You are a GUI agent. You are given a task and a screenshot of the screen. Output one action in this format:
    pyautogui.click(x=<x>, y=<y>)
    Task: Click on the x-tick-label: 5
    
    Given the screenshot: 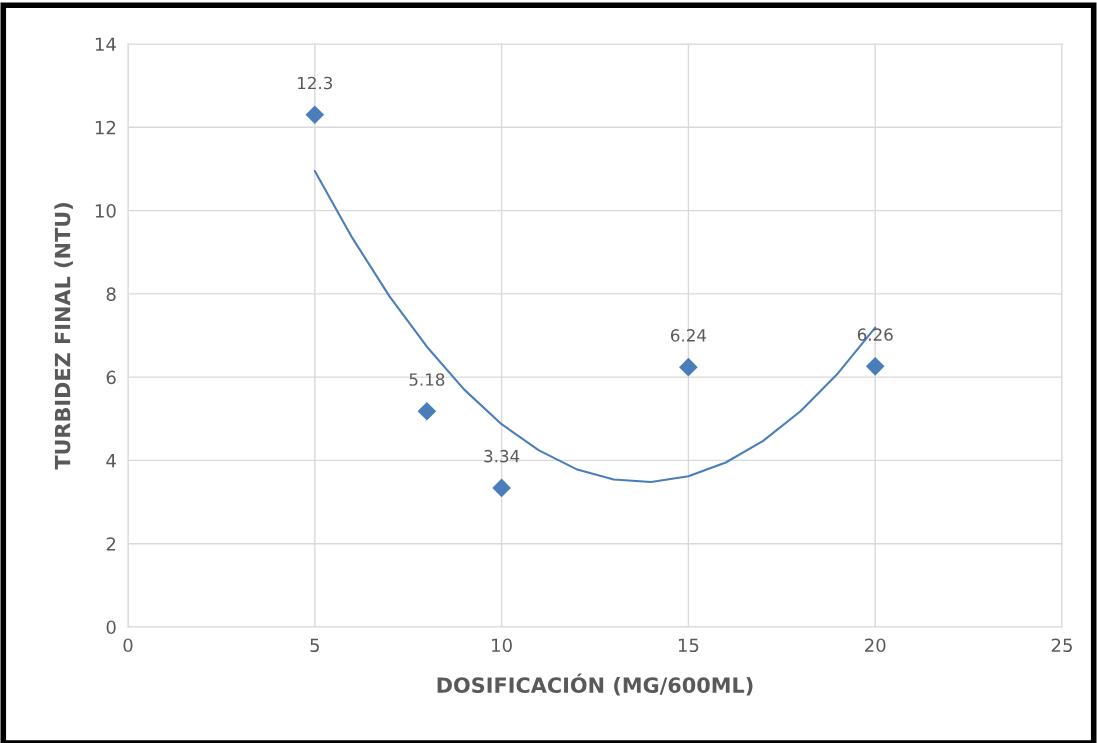 What is the action you would take?
    pyautogui.click(x=314, y=645)
    